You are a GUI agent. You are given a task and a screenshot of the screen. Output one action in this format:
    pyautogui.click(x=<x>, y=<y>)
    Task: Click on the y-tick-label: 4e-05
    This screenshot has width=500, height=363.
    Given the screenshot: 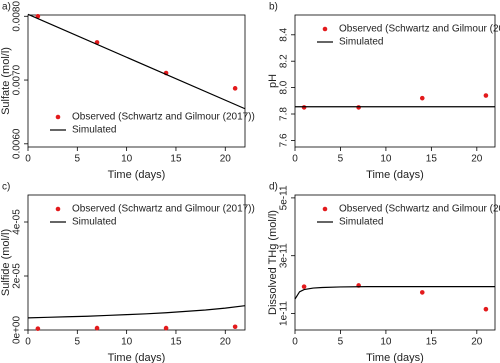 What is the action you would take?
    pyautogui.click(x=17, y=222)
    